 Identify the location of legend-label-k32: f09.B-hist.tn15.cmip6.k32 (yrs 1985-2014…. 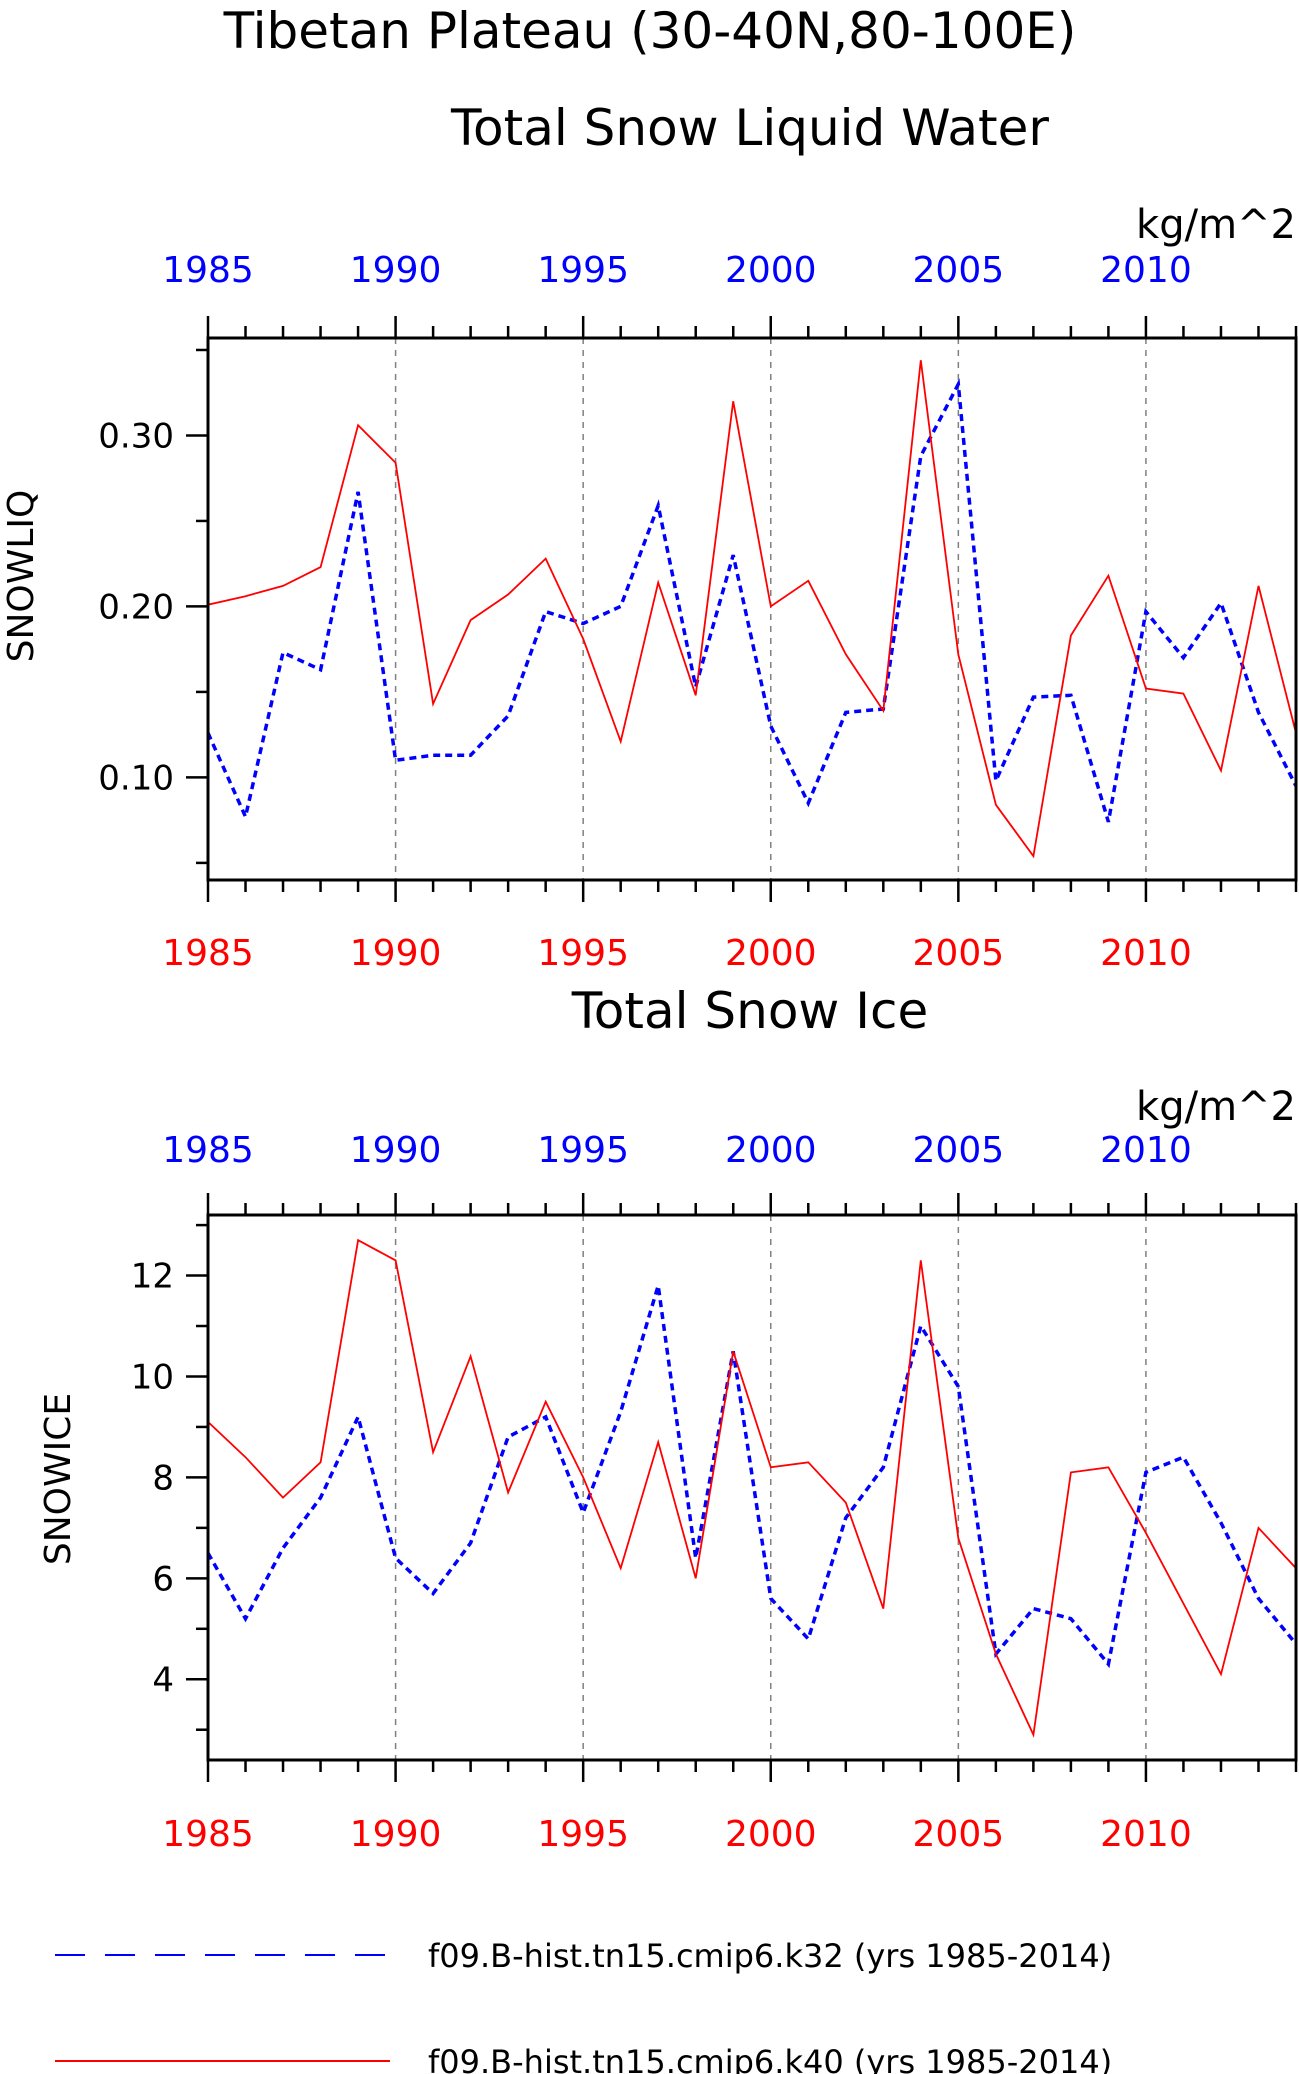
(770, 1956).